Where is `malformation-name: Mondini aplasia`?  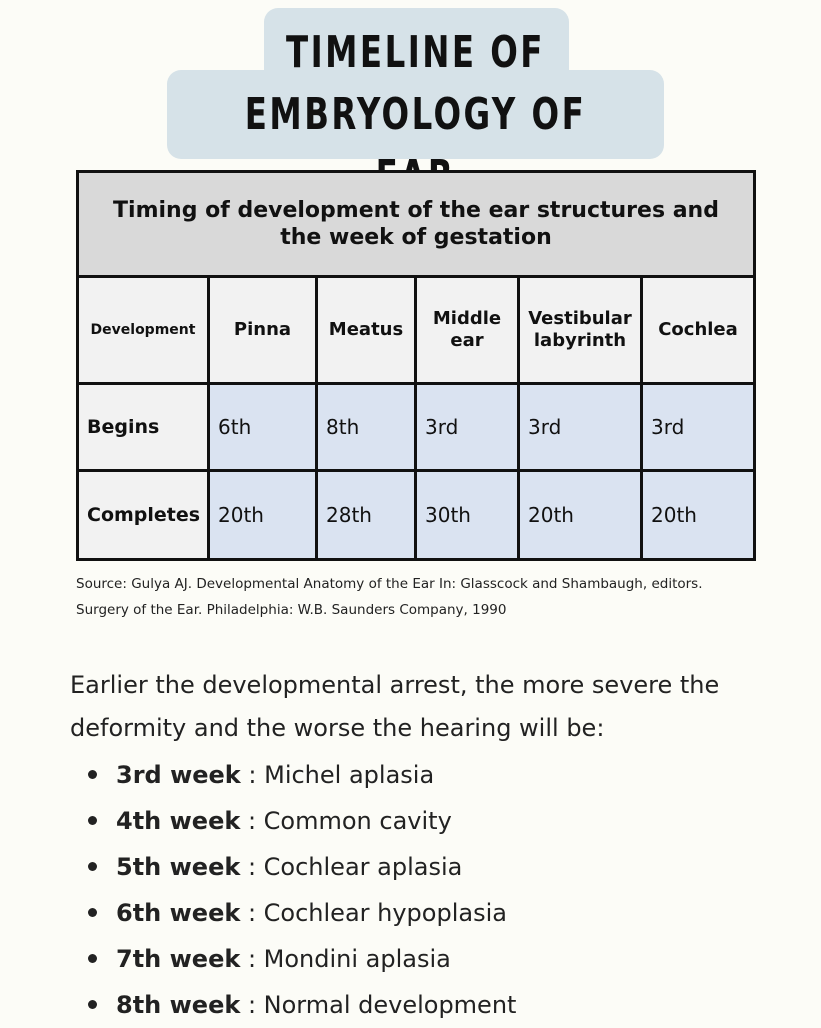
malformation-name: Mondini aplasia is located at coordinates (357, 959).